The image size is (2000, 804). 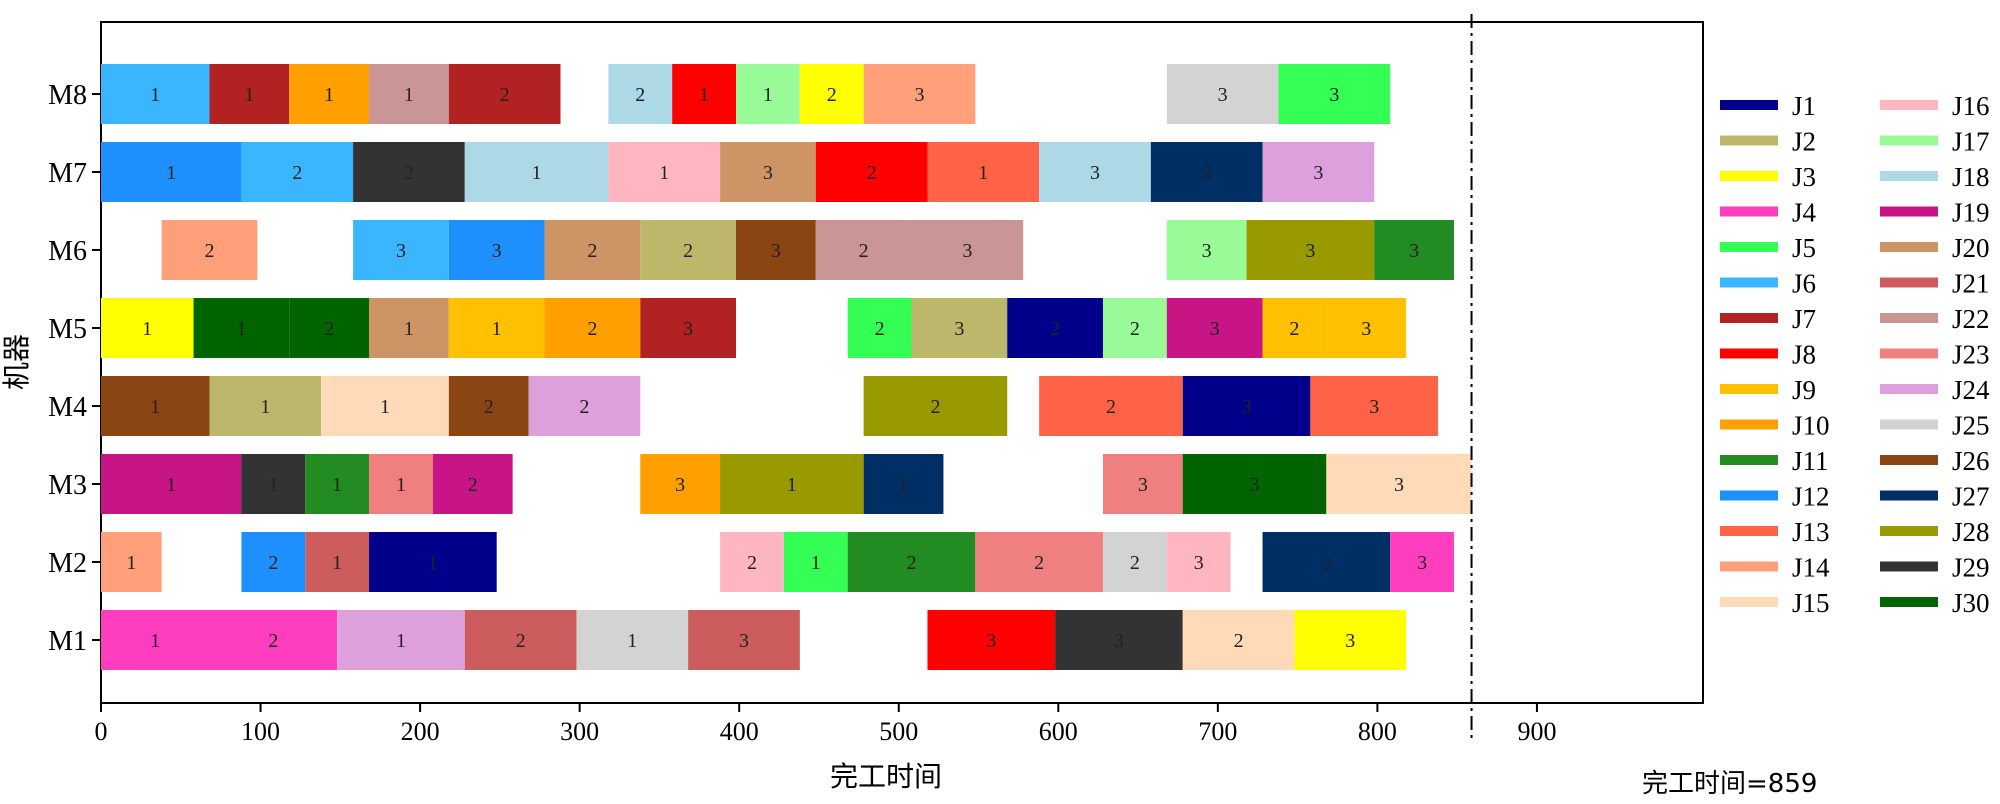 I want to click on gantt-bar-M7-J27-op2, so click(x=1206, y=172).